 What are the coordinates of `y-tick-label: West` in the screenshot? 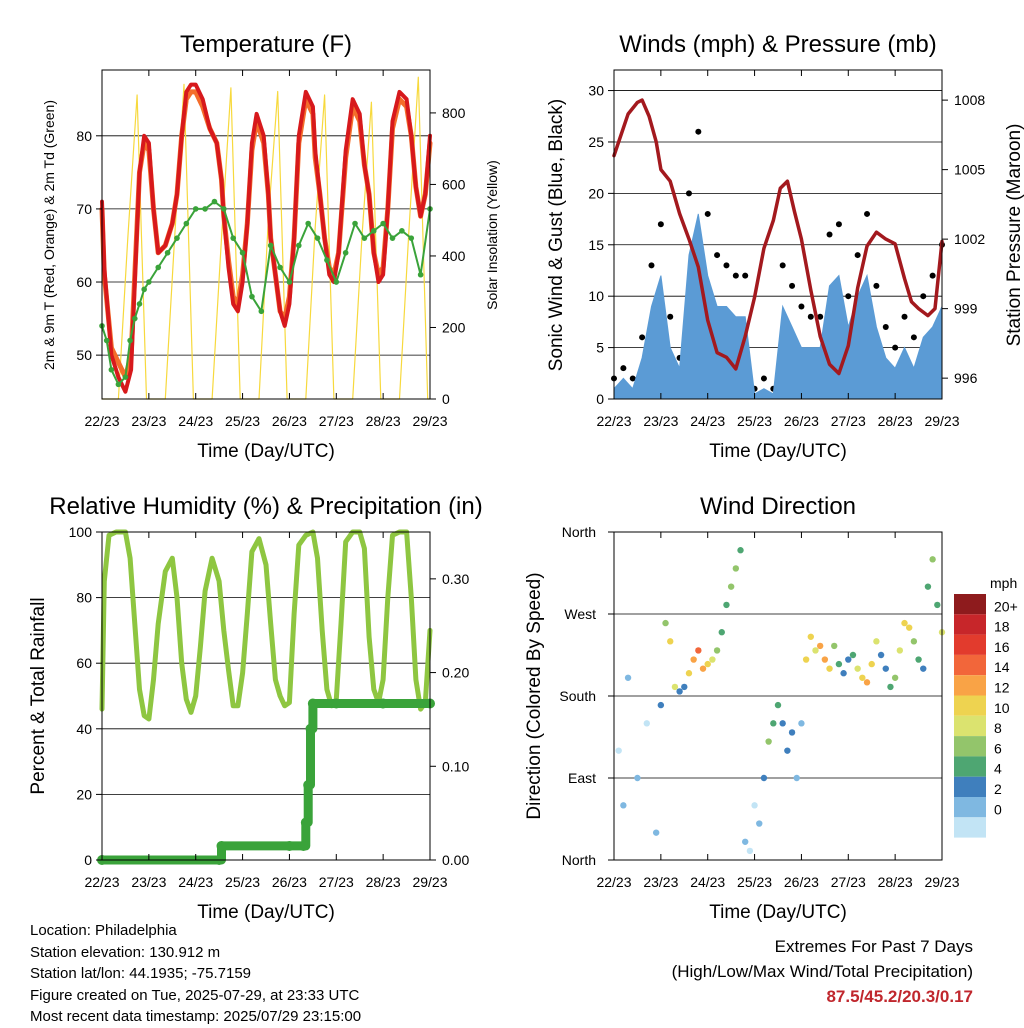 It's located at (580, 614).